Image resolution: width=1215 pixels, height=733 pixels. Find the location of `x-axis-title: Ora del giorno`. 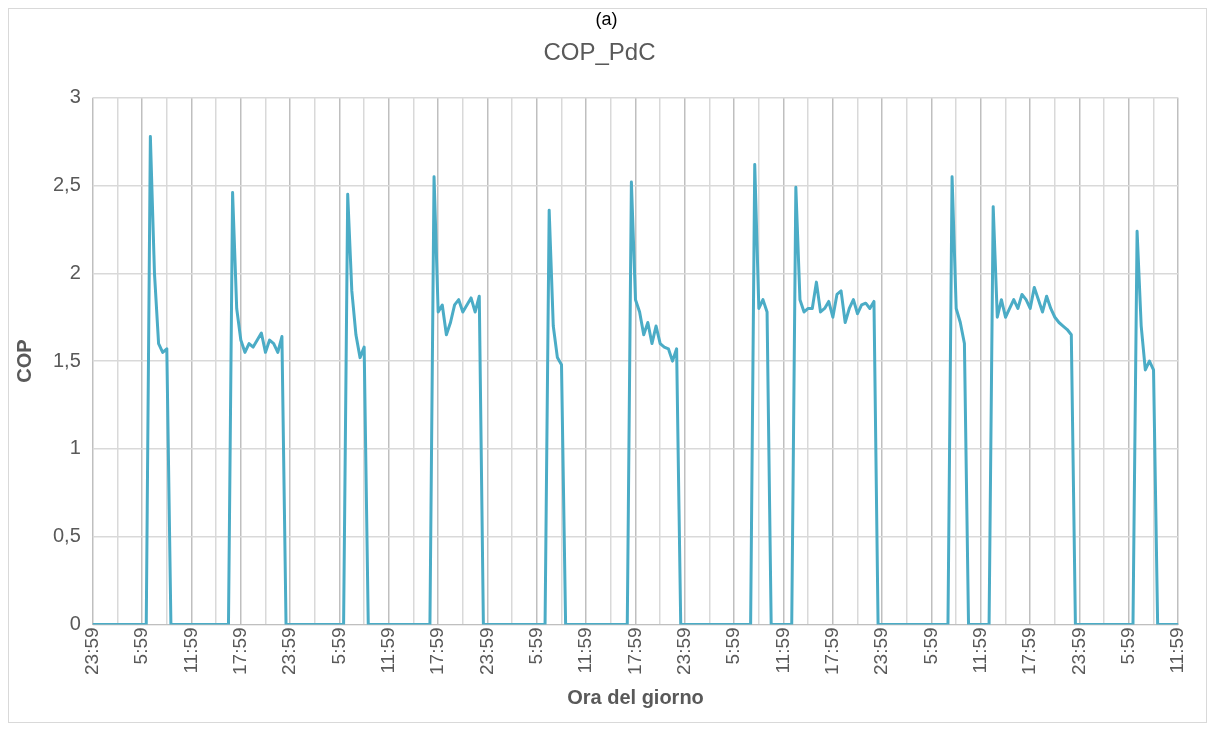

x-axis-title: Ora del giorno is located at coordinates (635, 696).